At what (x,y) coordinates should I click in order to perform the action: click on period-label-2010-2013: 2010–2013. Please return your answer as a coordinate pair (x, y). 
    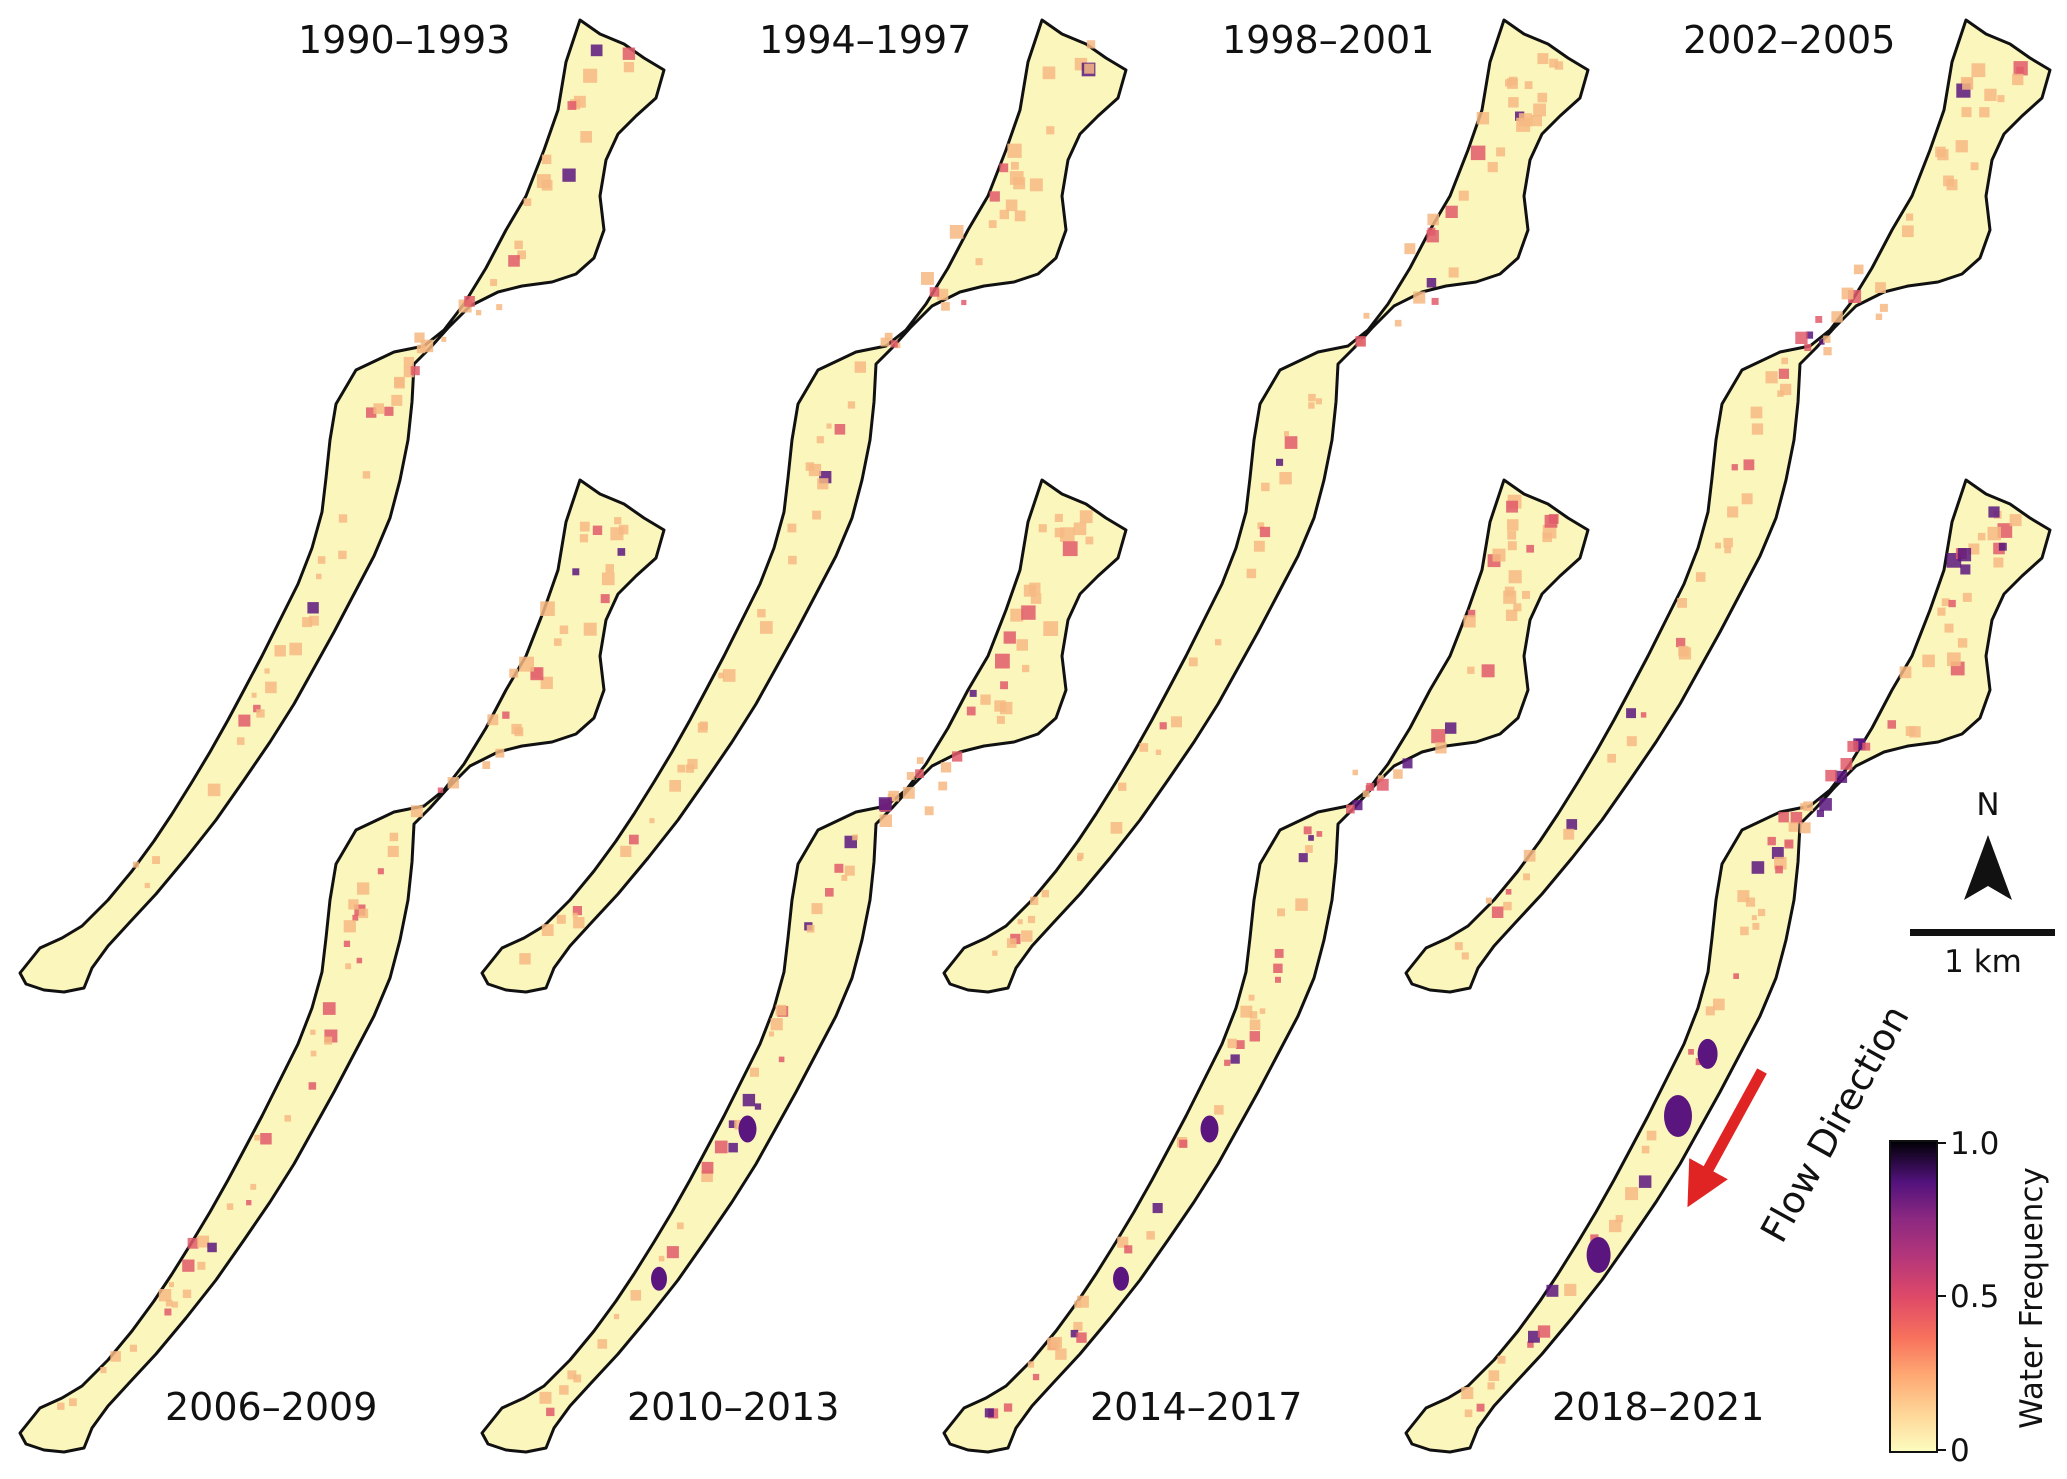
    Looking at the image, I should click on (733, 1407).